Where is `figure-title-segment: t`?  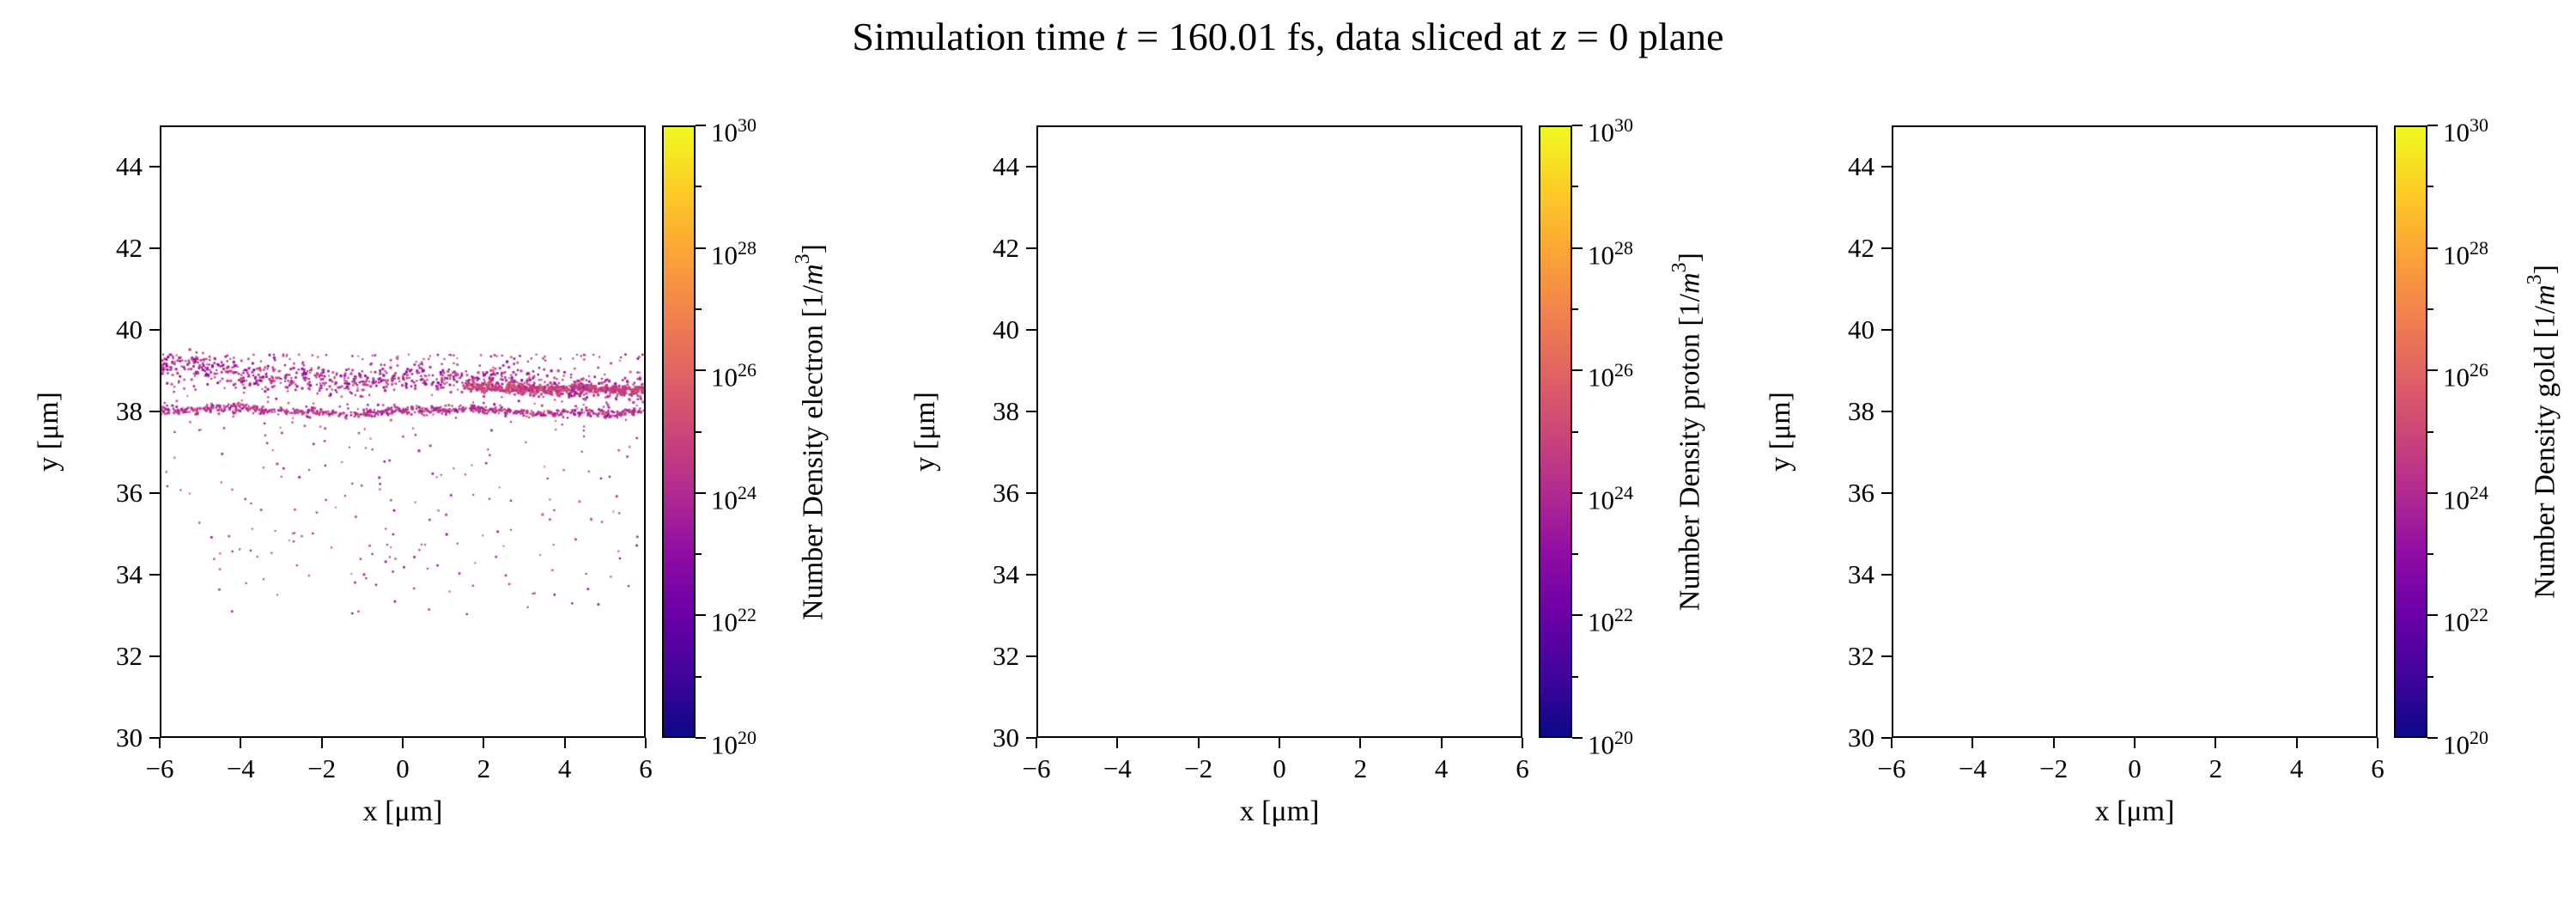 figure-title-segment: t is located at coordinates (1121, 36).